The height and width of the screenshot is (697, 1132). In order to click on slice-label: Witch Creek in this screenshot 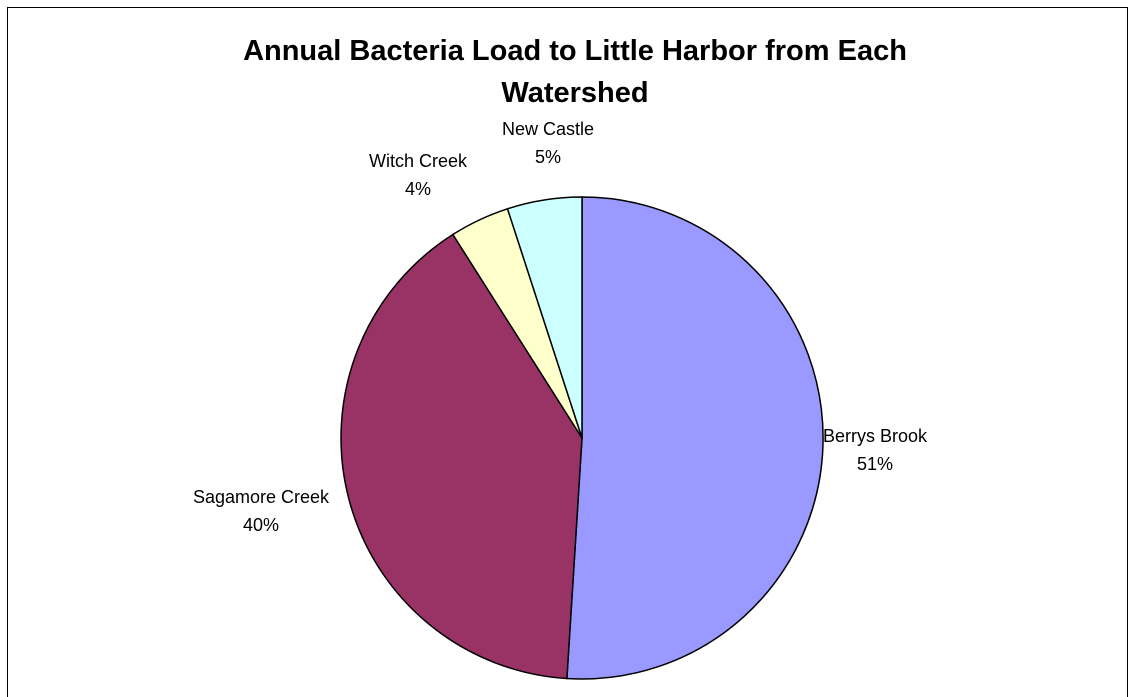, I will do `click(418, 161)`.